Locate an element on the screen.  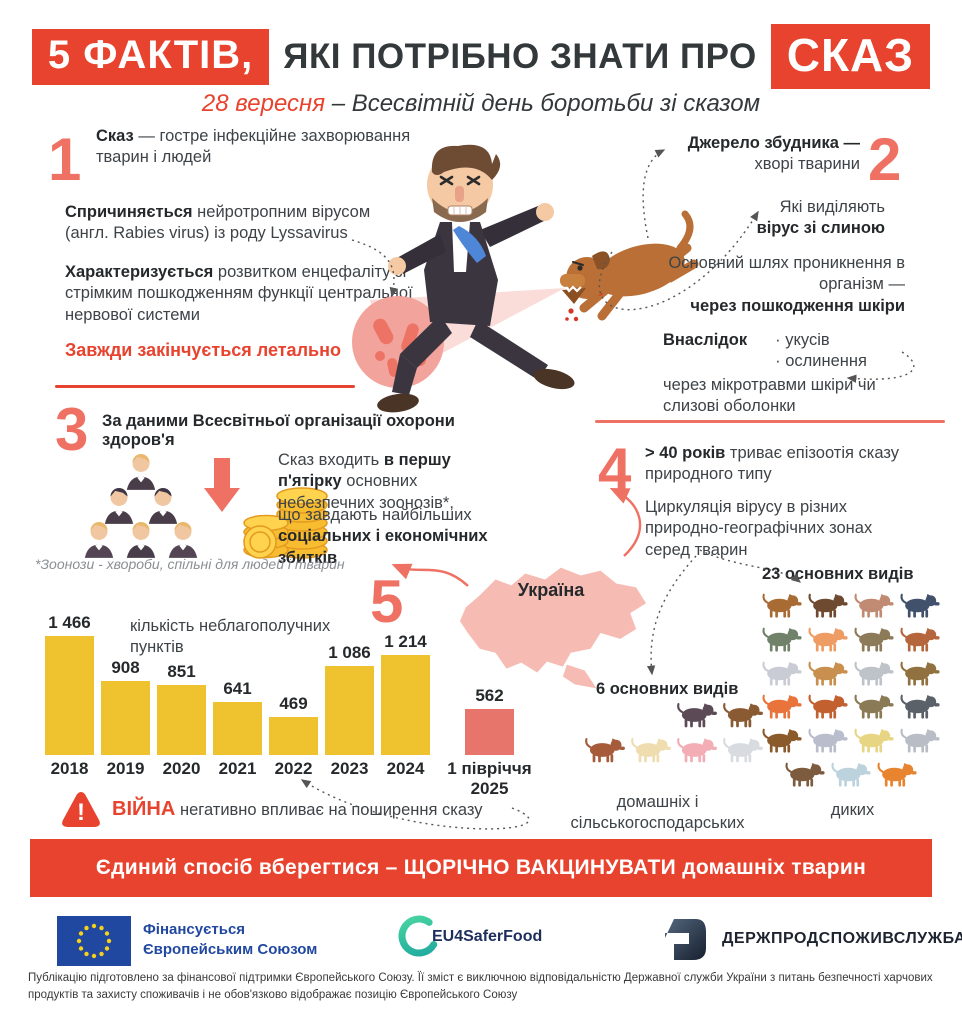
divider-left is located at coordinates (205, 386).